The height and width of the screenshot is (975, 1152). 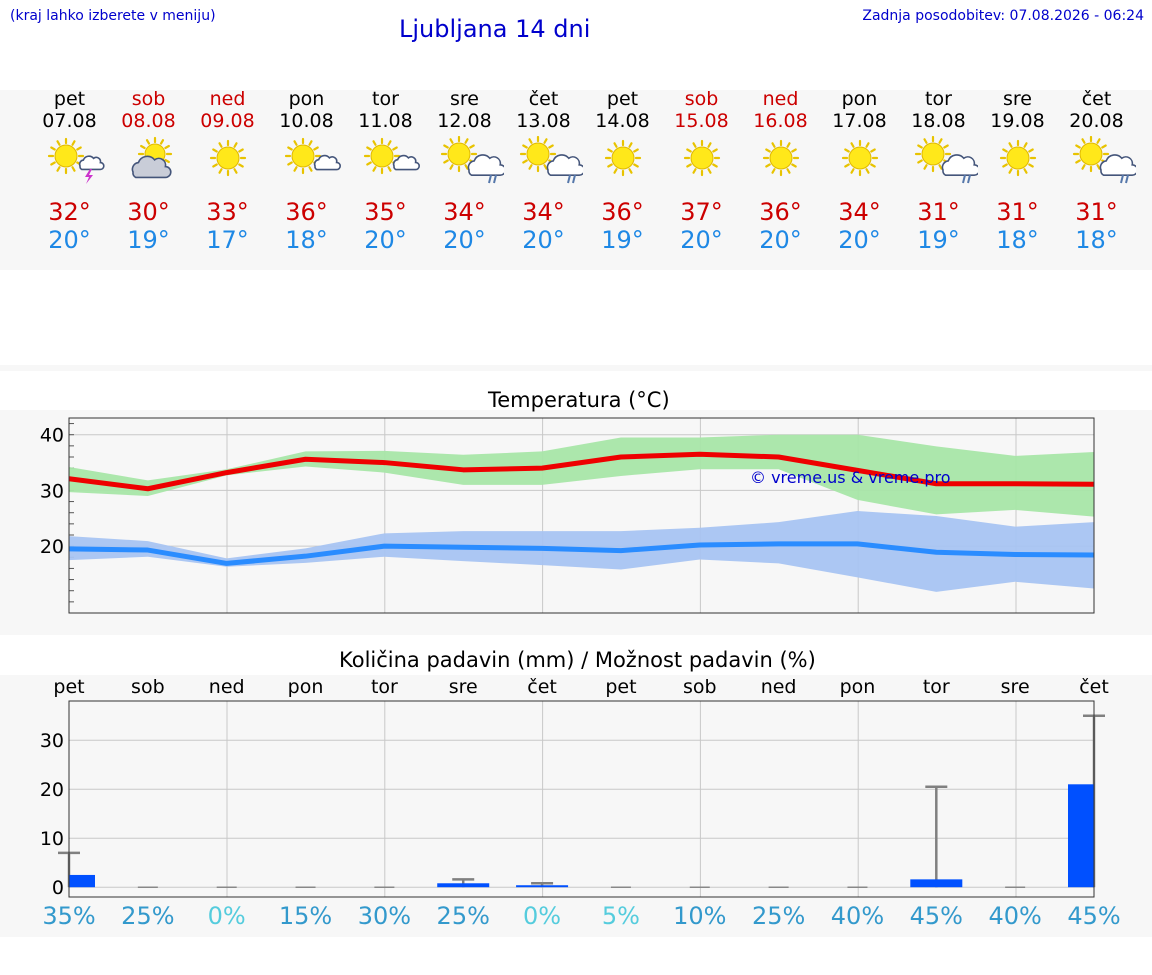 I want to click on y-tick-label: 20, so click(x=52, y=790).